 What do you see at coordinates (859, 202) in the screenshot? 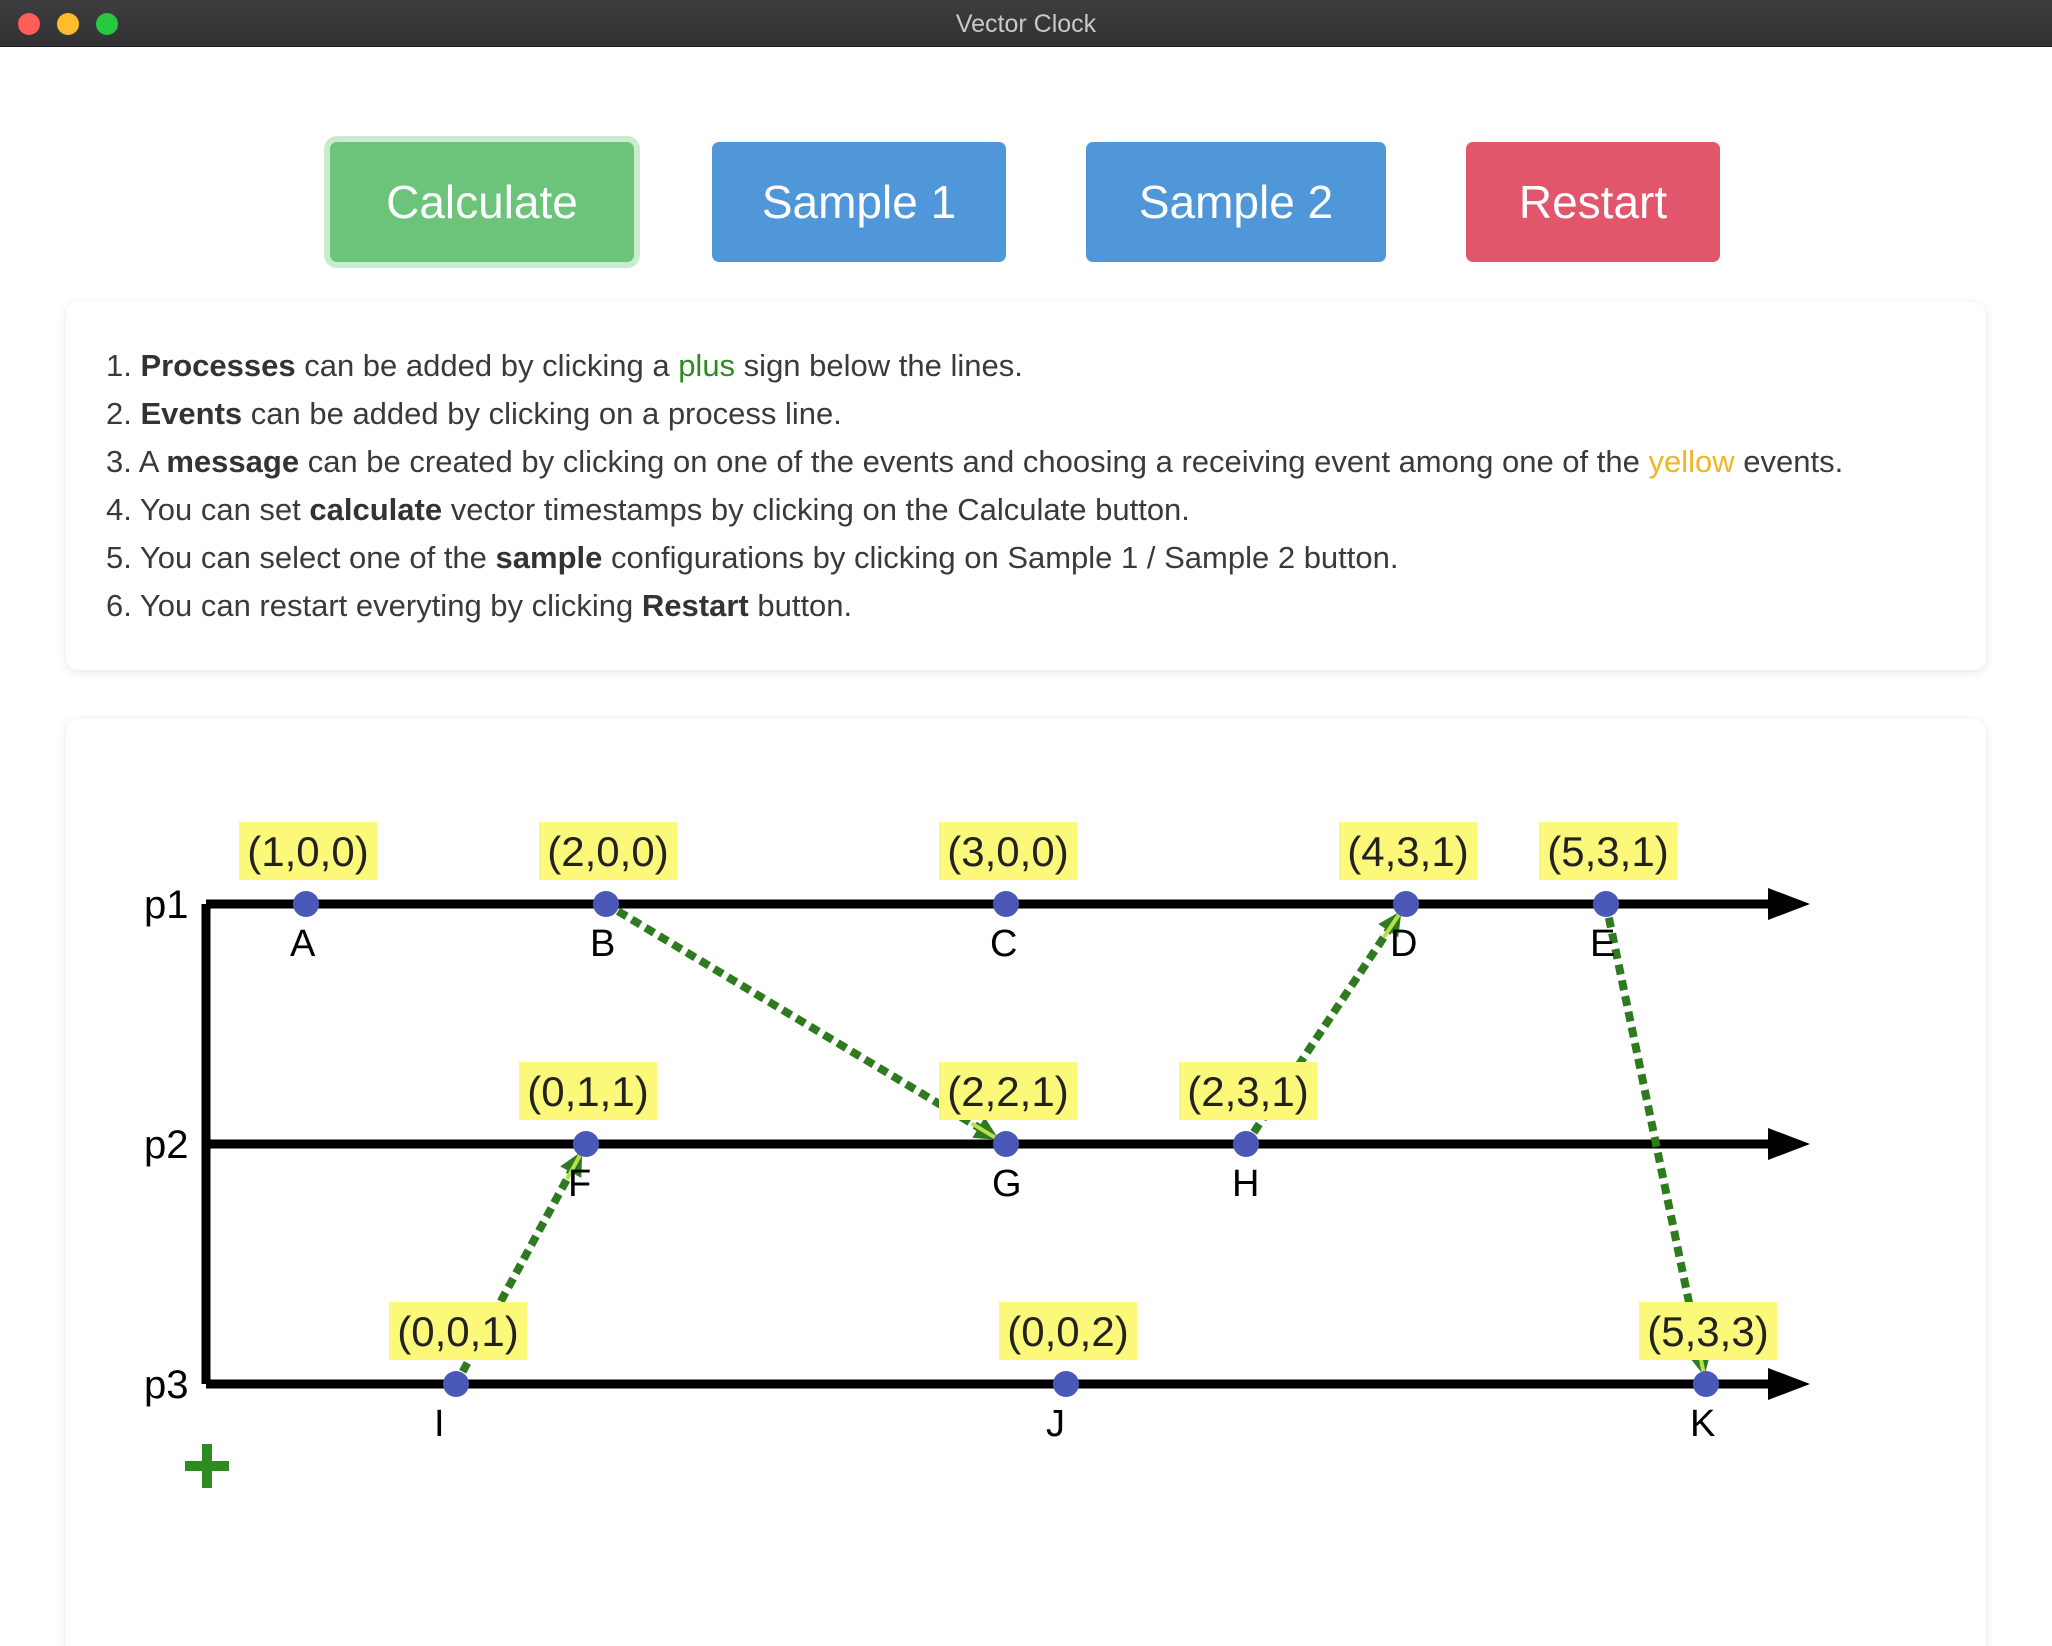
I see `sample-1-button: Sample 1` at bounding box center [859, 202].